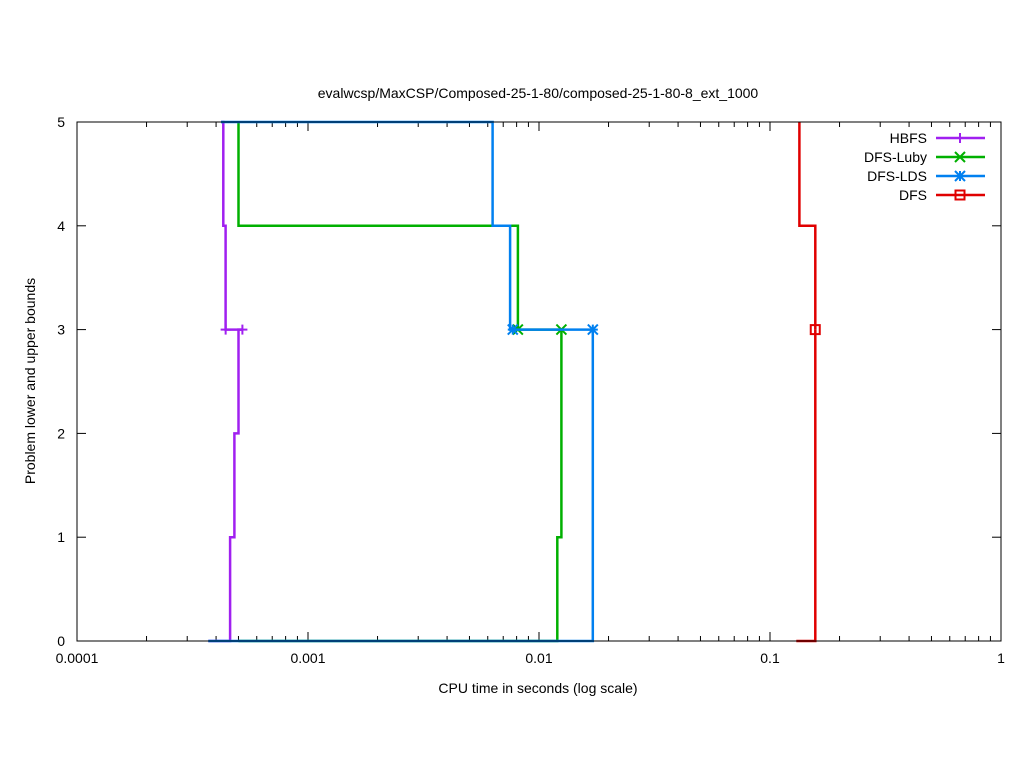 Image resolution: width=1024 pixels, height=768 pixels. I want to click on y-tick-label: 5, so click(61, 122).